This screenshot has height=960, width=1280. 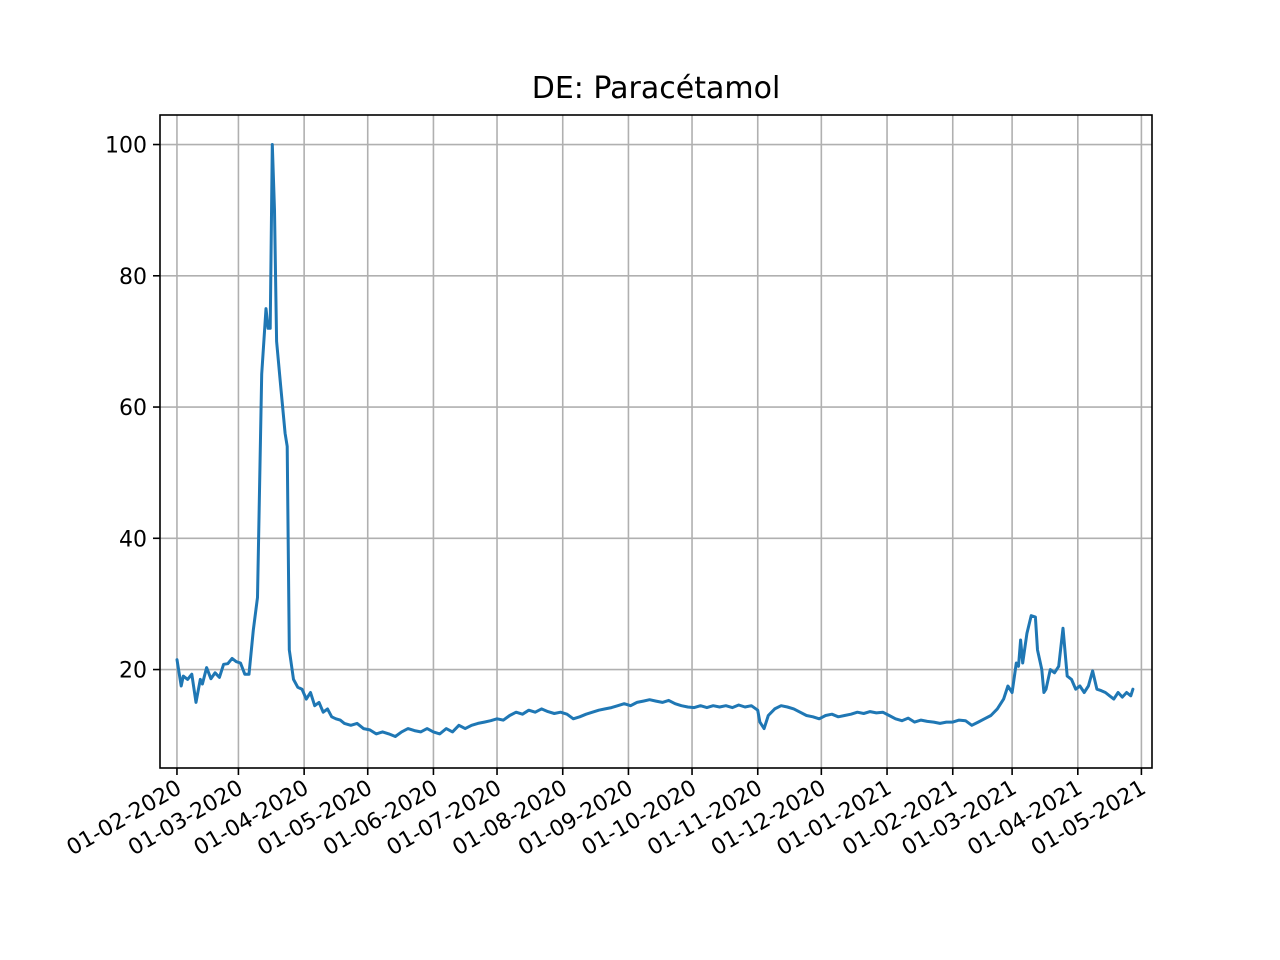 I want to click on y-tick-label: 40, so click(x=133, y=539).